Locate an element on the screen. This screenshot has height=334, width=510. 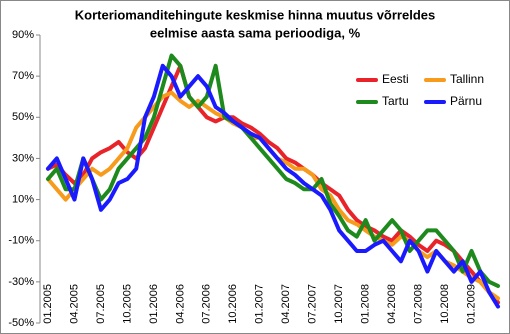
x-tick-label: 07.2005 is located at coordinates (101, 304).